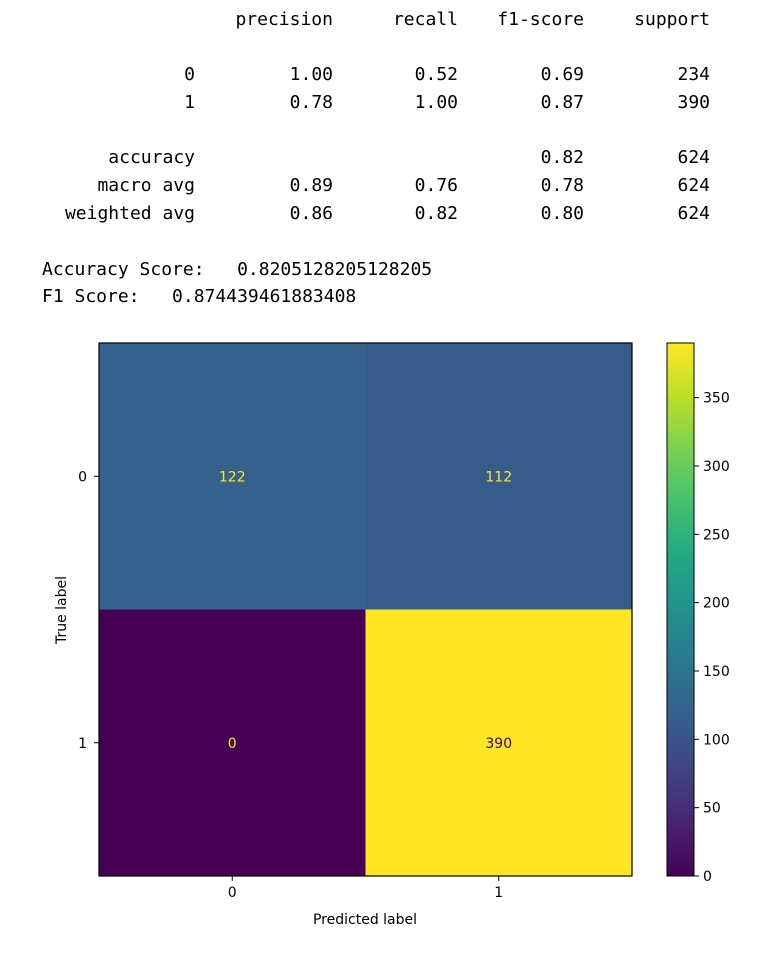 This screenshot has height=954, width=766. Describe the element at coordinates (436, 74) in the screenshot. I see `cell-recall: 0.52` at that location.